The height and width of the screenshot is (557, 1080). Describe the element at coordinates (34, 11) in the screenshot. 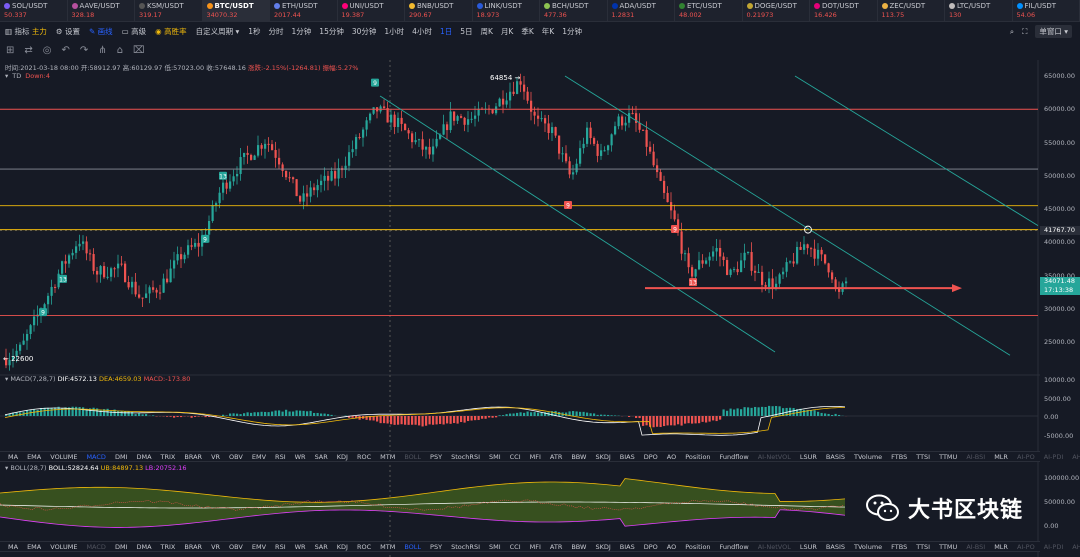

I see `ticker-sol: SOL/USDT 50.337` at that location.